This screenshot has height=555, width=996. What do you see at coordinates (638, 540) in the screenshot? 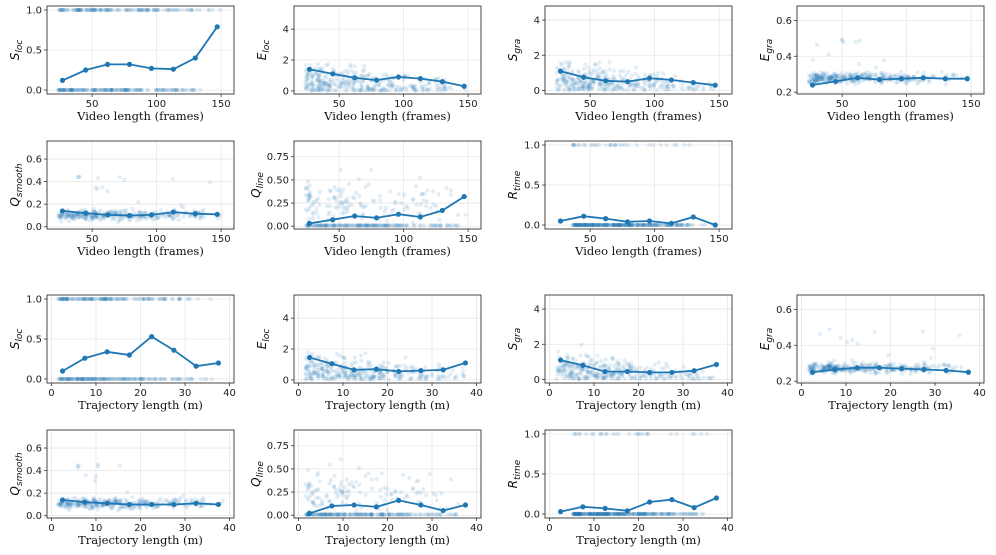
I see `x-axis-label: Trajectory length (m)` at bounding box center [638, 540].